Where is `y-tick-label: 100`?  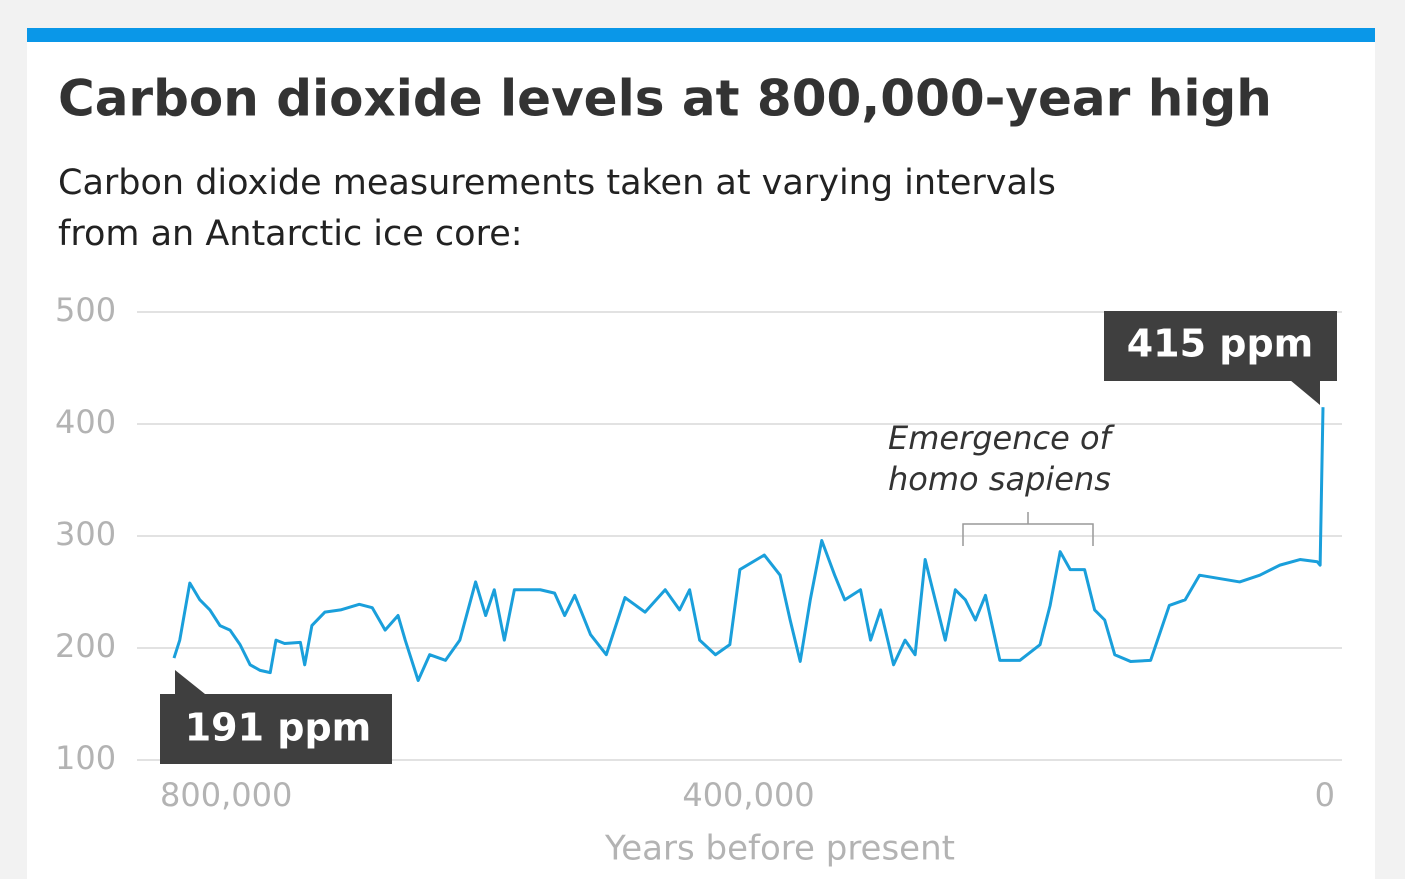 y-tick-label: 100 is located at coordinates (85, 758).